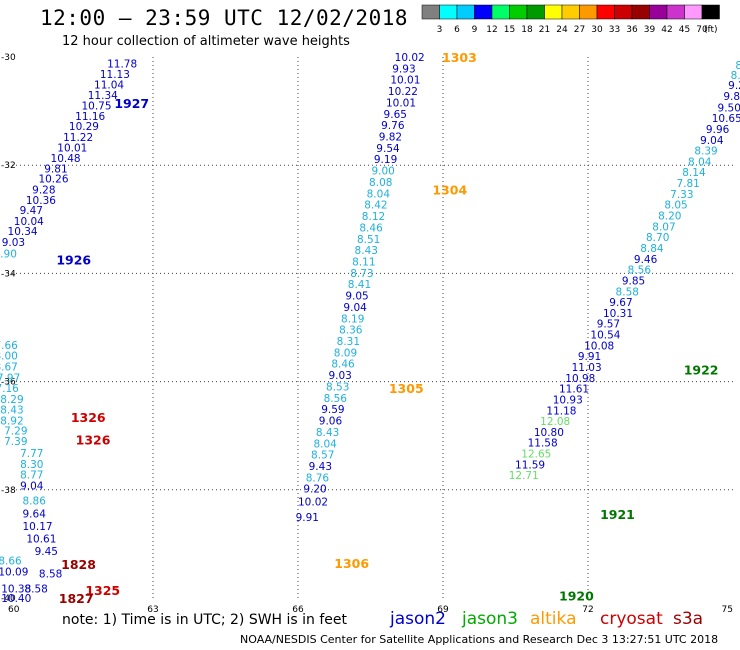  What do you see at coordinates (380, 183) in the screenshot?
I see `wave-height-point: 8.08` at bounding box center [380, 183].